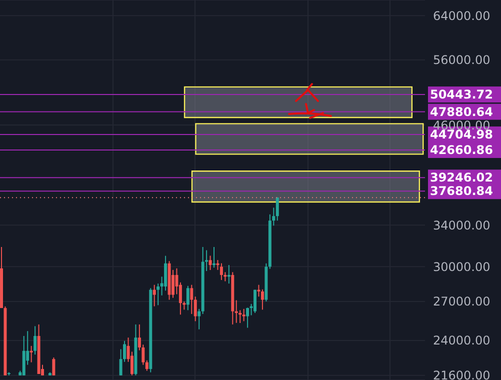 The image size is (501, 380). I want to click on y-tick-label: 64000.00, so click(461, 15).